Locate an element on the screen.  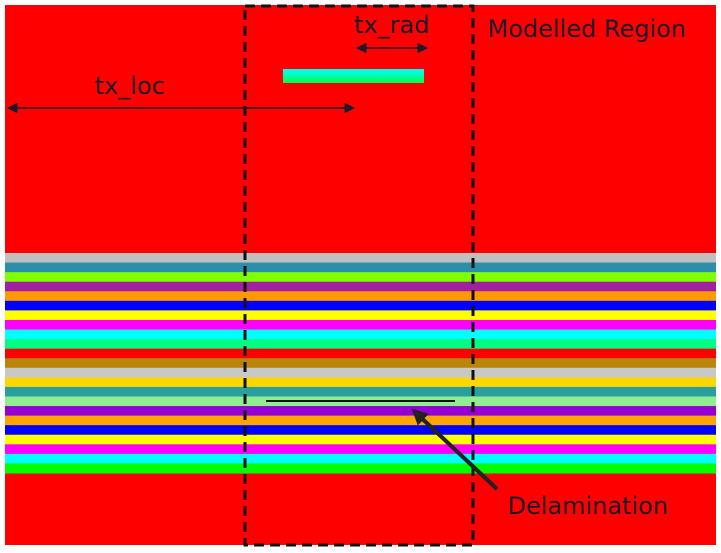
tx-rad-label: tx_rad is located at coordinates (391, 25).